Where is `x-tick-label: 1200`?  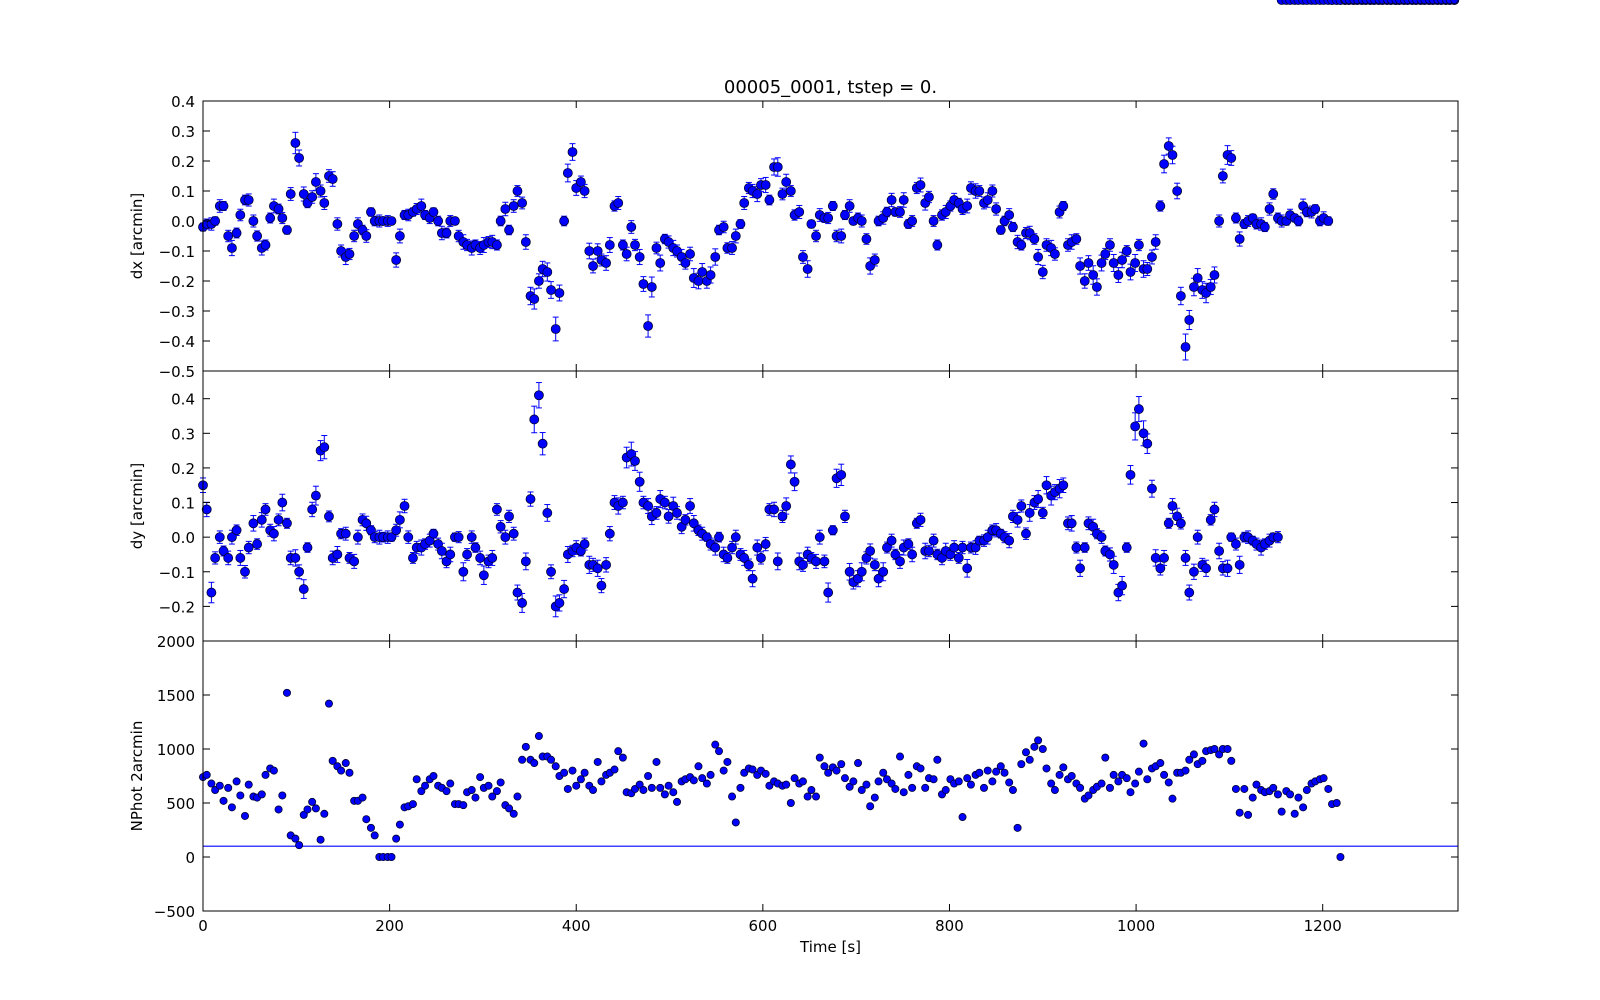 x-tick-label: 1200 is located at coordinates (1323, 926).